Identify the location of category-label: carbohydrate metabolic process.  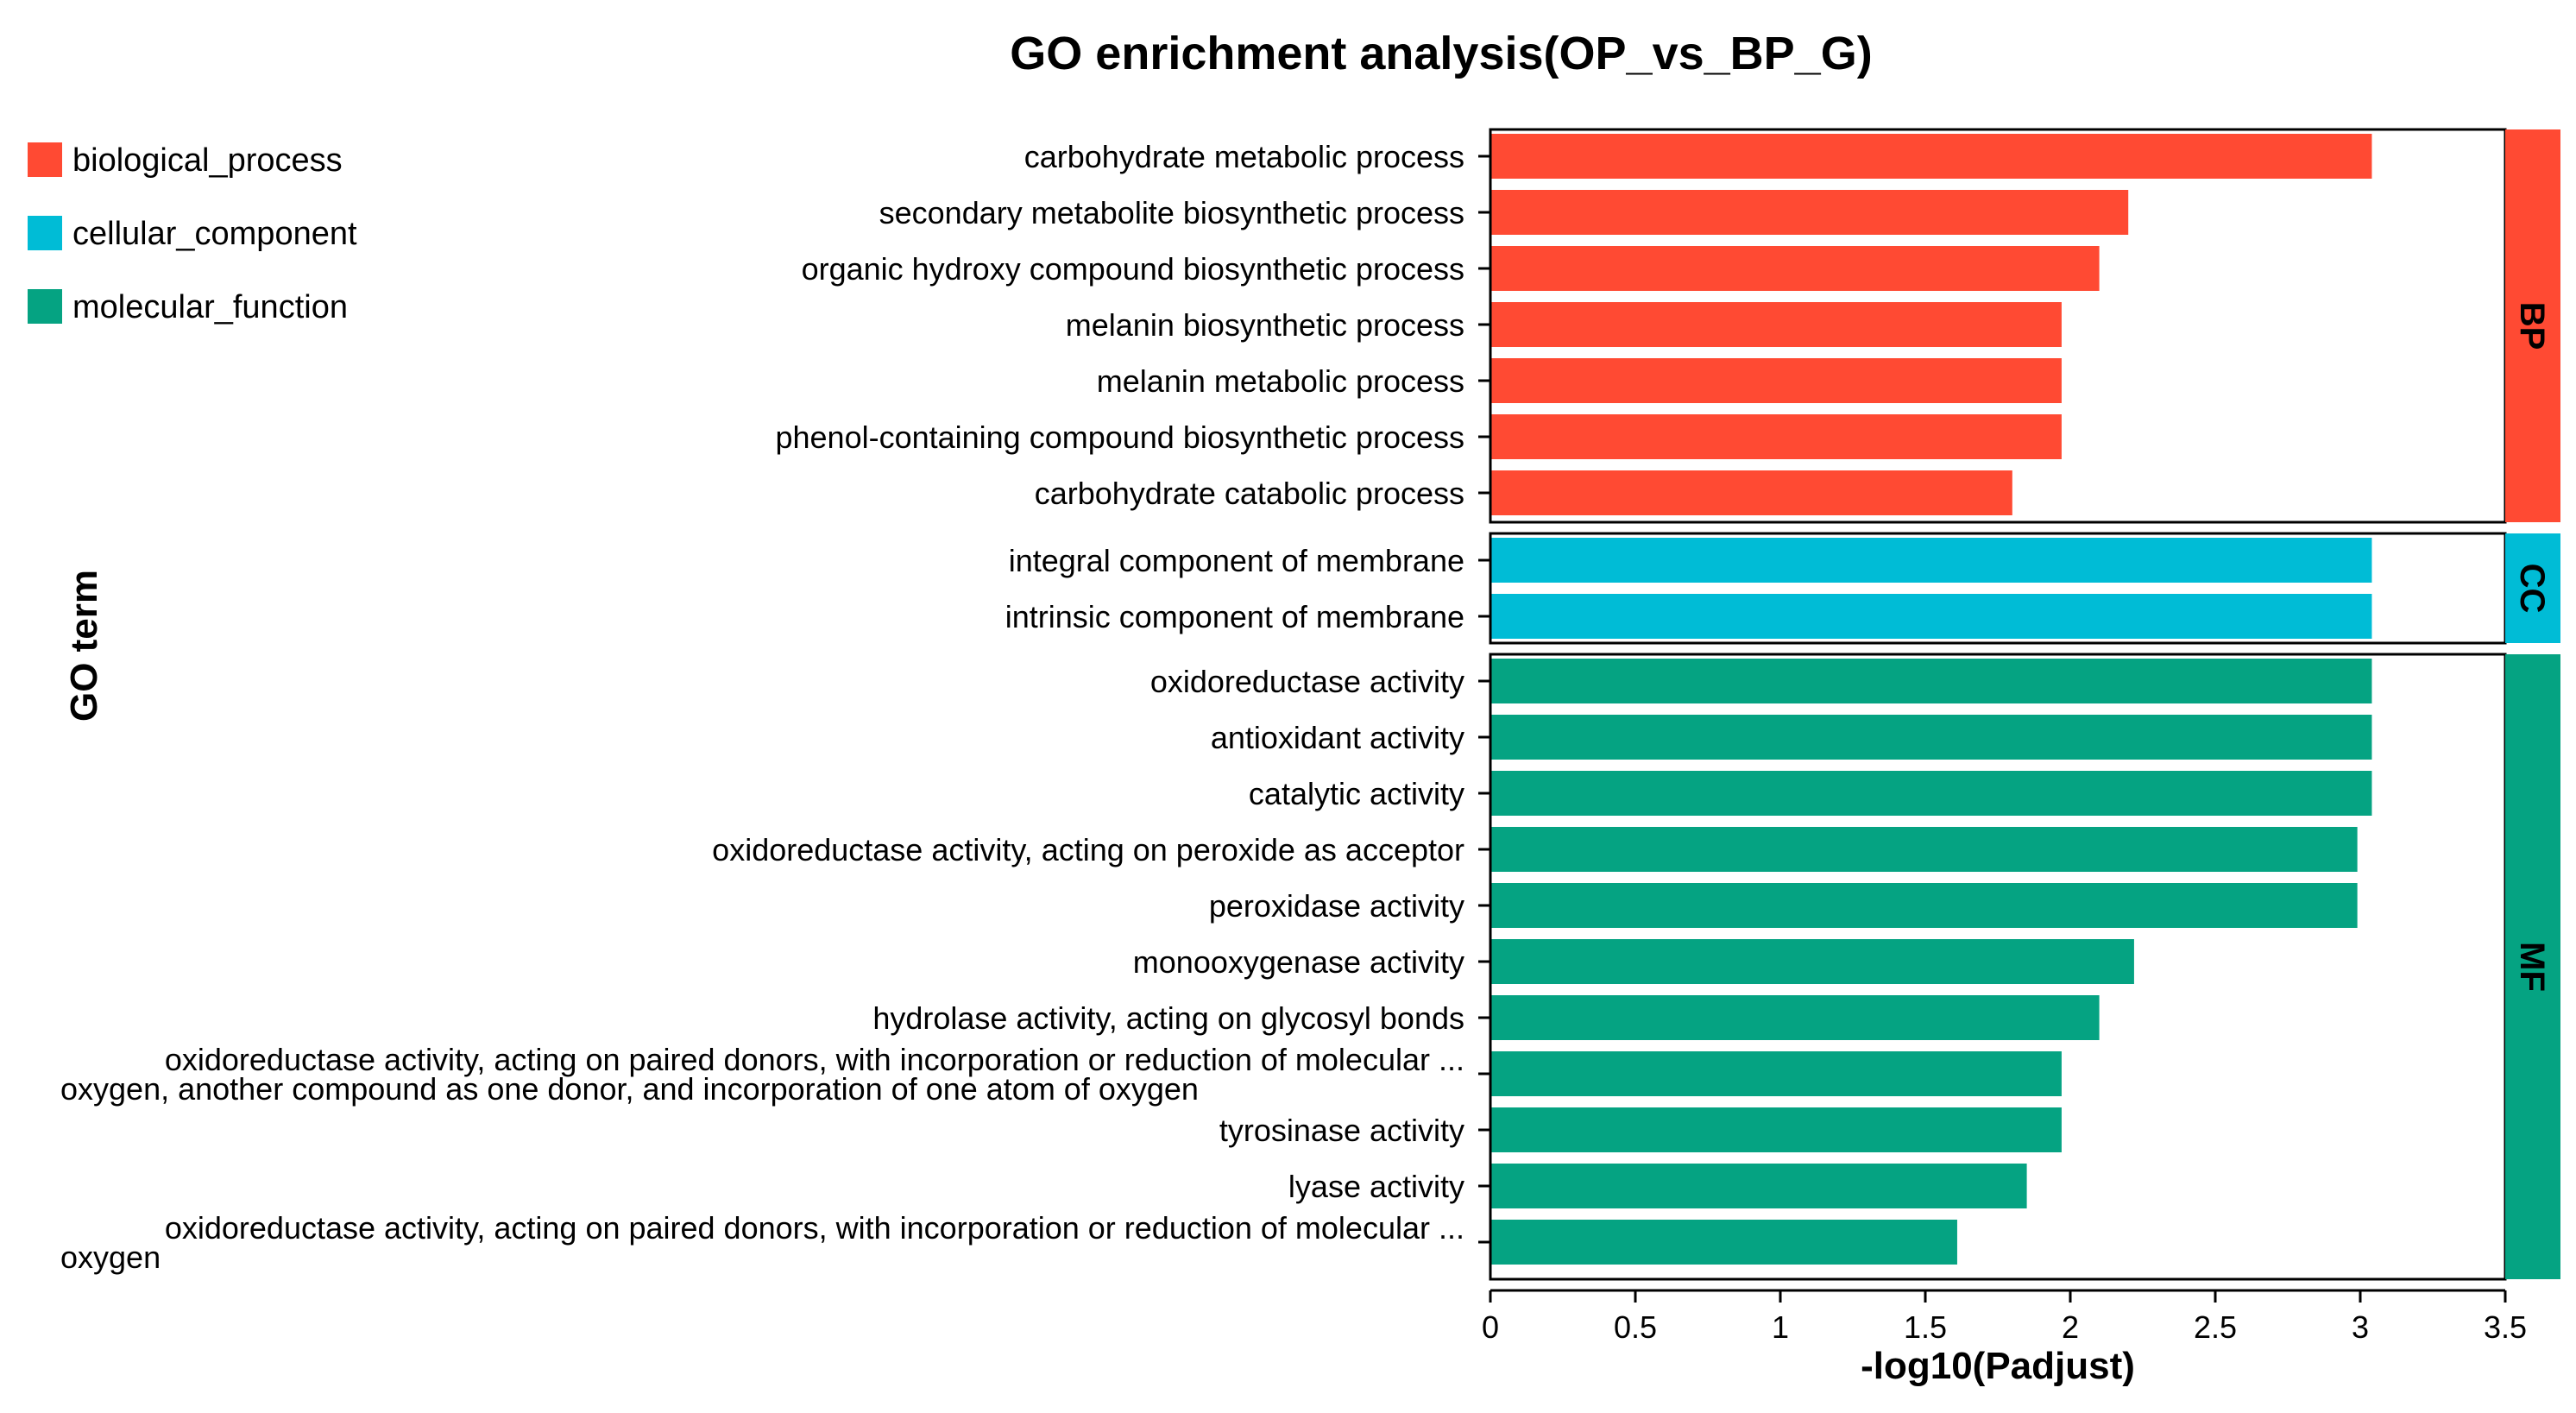
(1244, 156).